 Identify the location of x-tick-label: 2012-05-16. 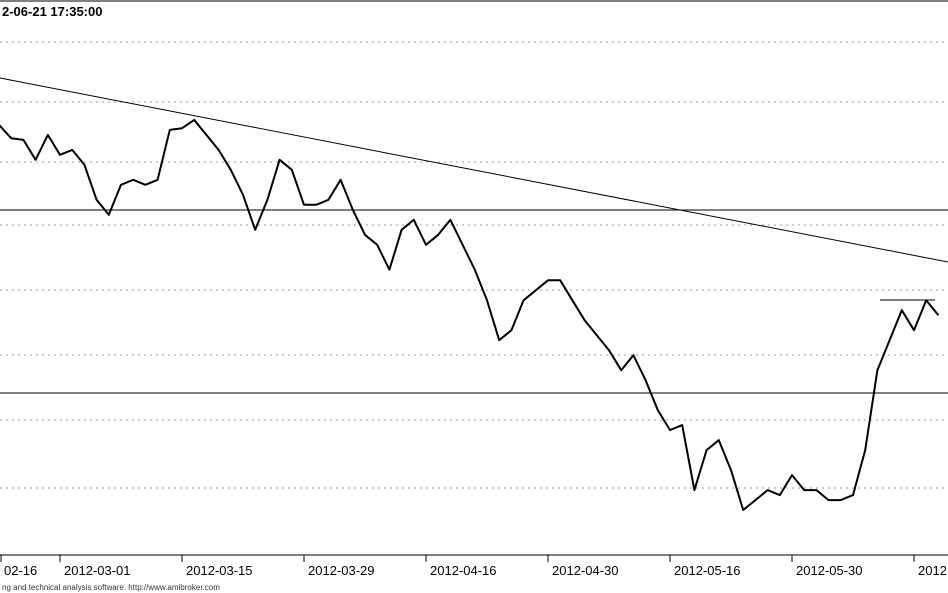
(707, 570).